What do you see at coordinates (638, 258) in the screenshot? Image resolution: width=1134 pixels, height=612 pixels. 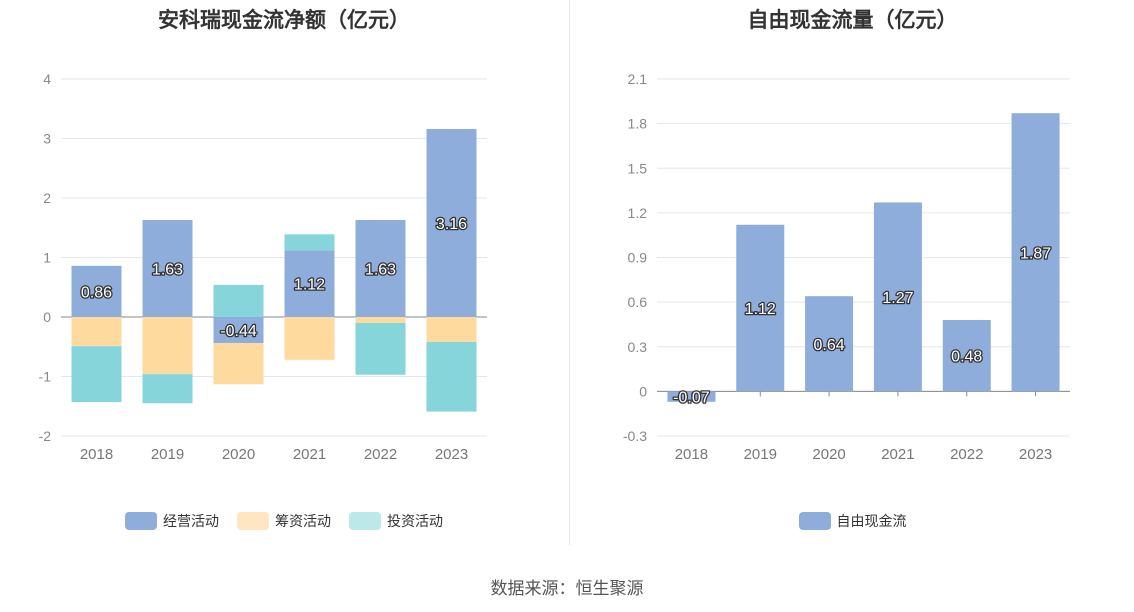 I see `y-tick-label: 0.9` at bounding box center [638, 258].